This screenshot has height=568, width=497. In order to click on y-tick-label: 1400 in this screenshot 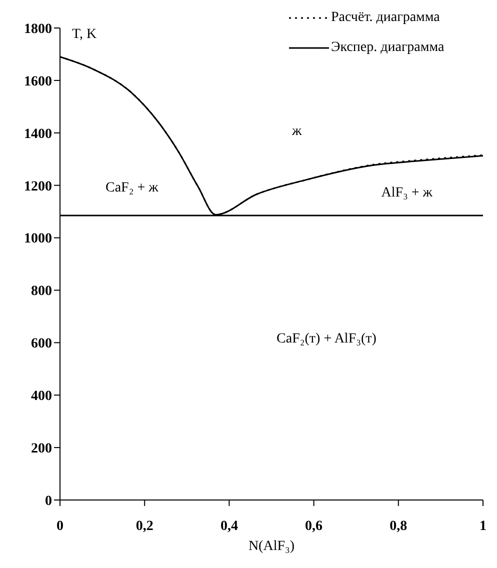, I will do `click(38, 134)`.